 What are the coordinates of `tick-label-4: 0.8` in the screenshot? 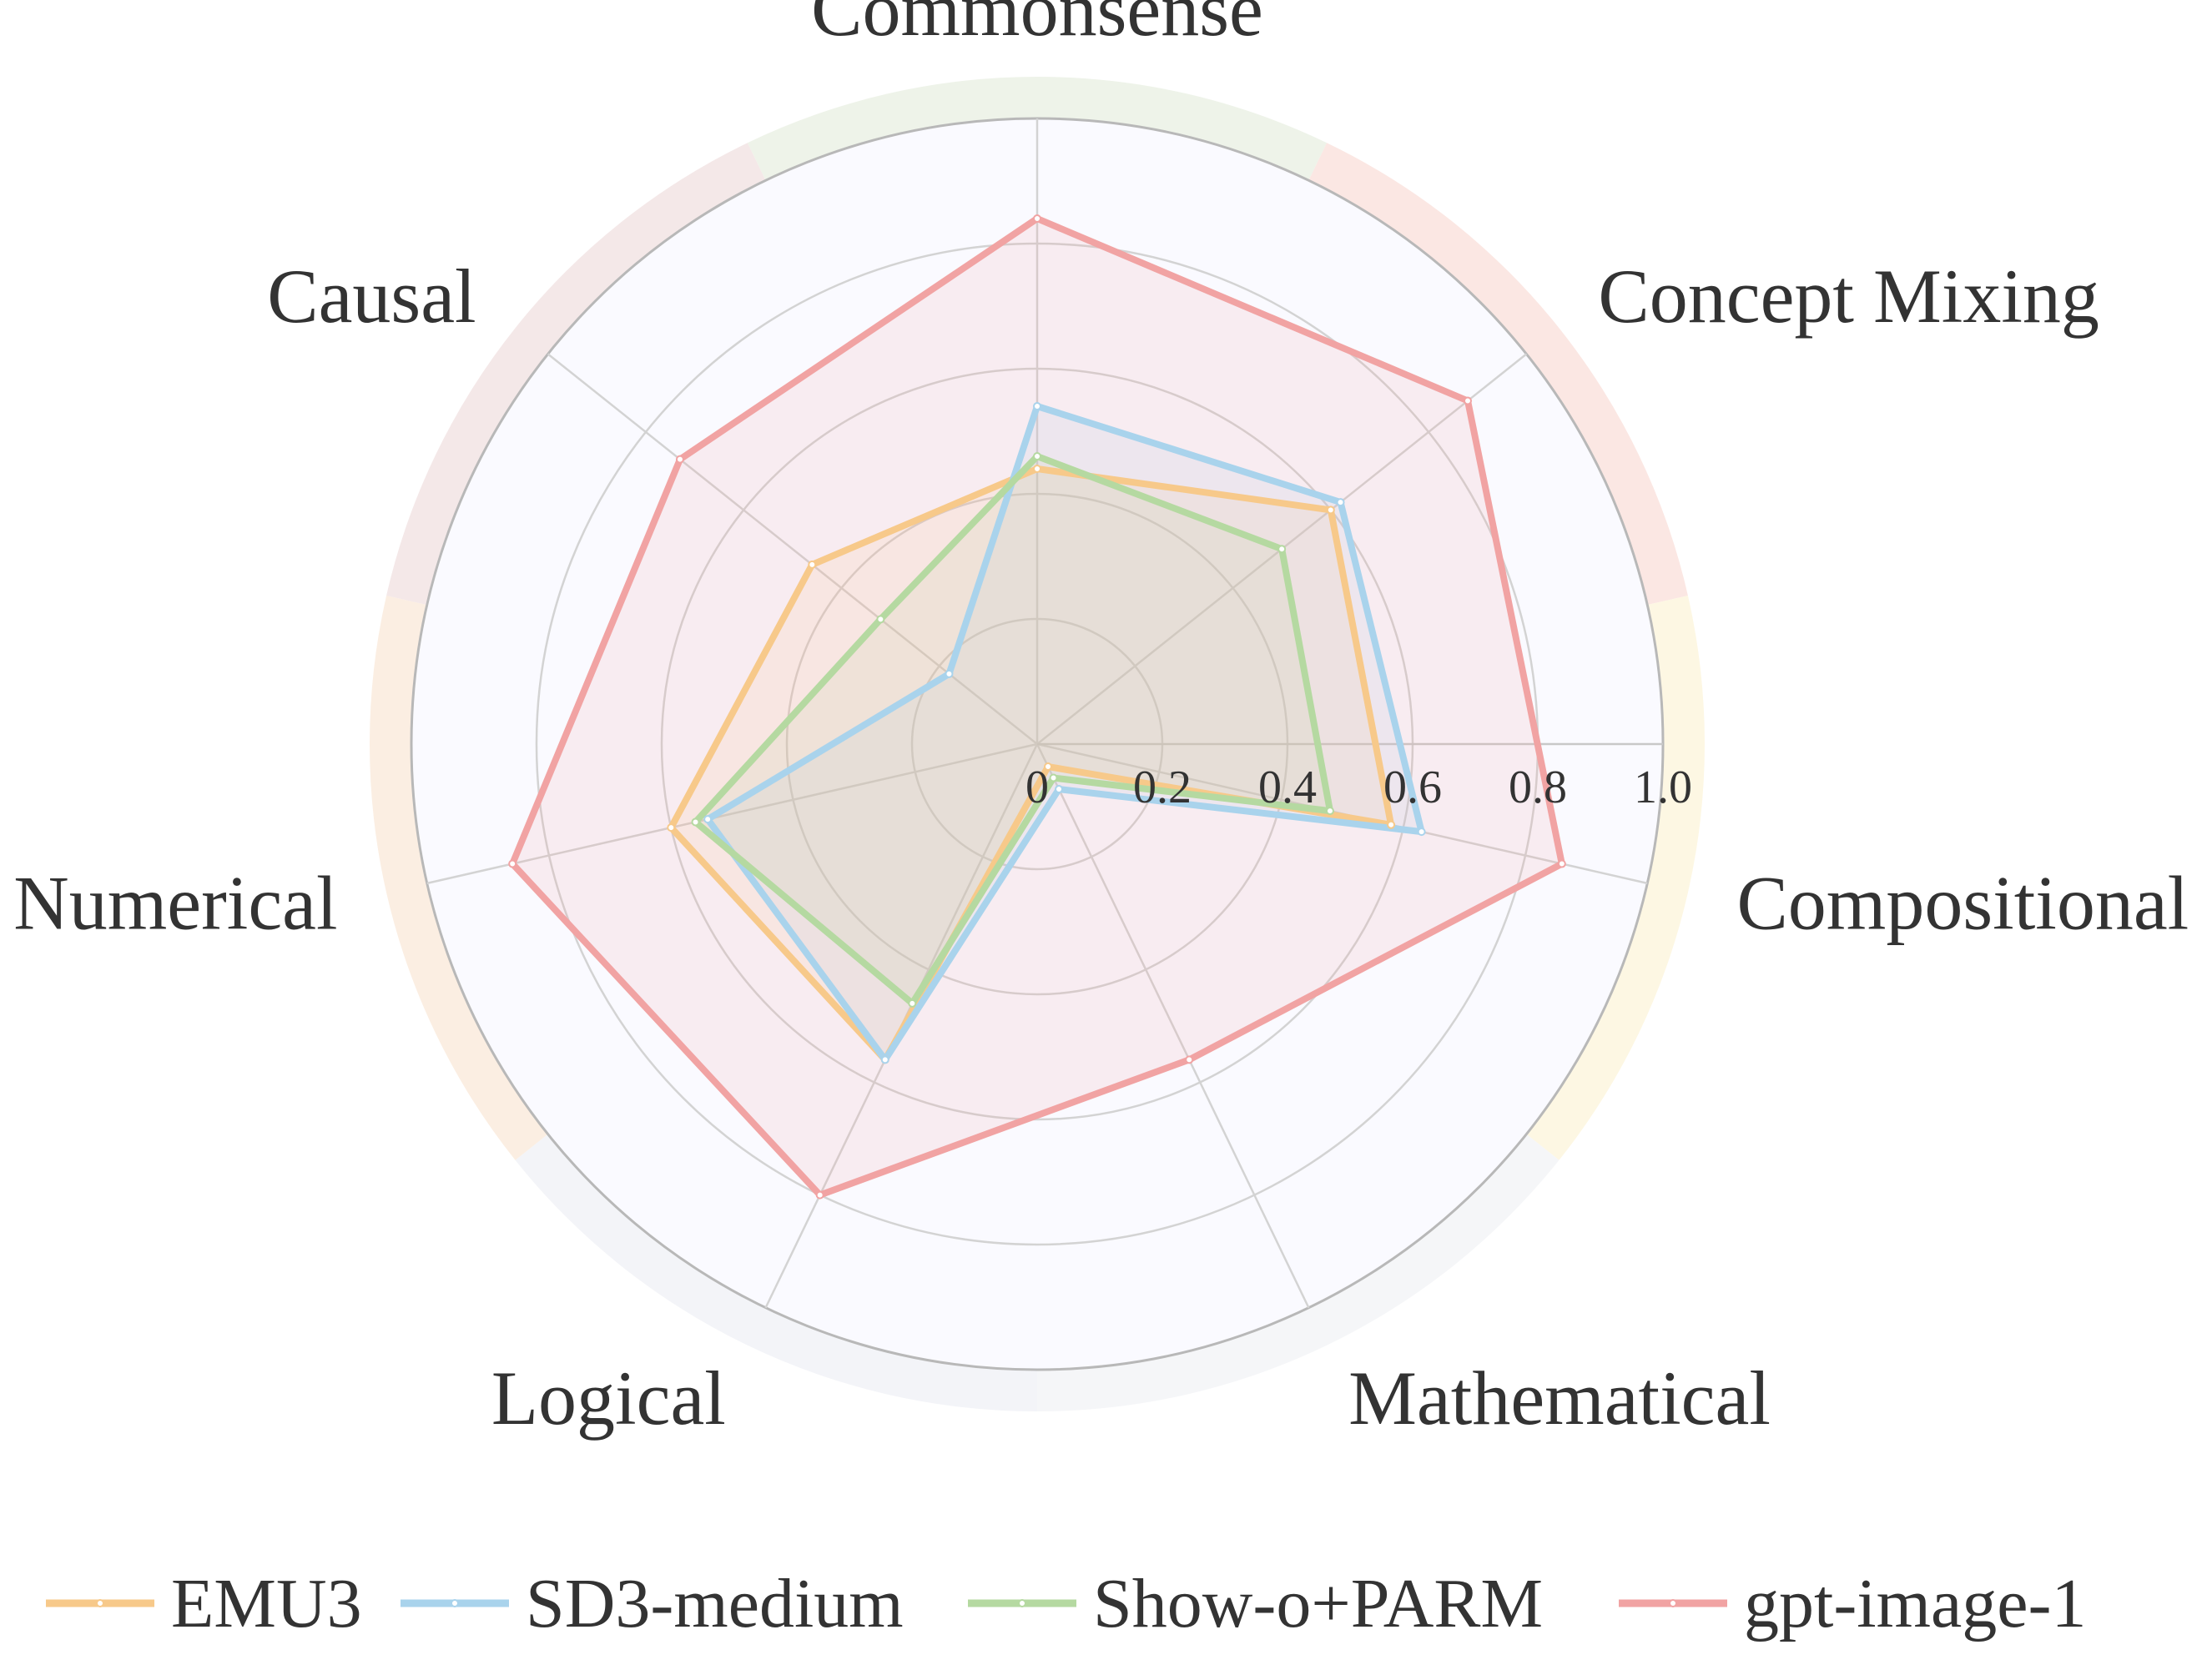 It's located at (1538, 787).